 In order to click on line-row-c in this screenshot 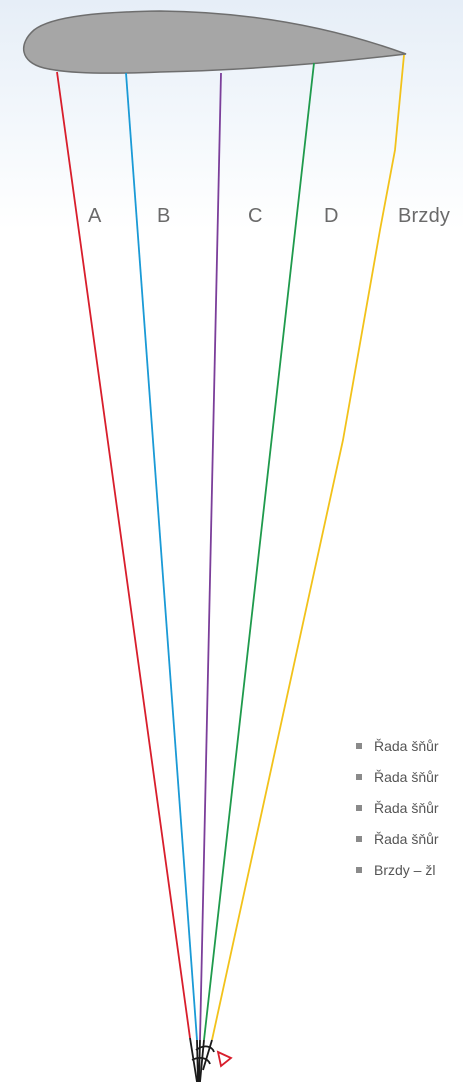, I will do `click(210, 556)`.